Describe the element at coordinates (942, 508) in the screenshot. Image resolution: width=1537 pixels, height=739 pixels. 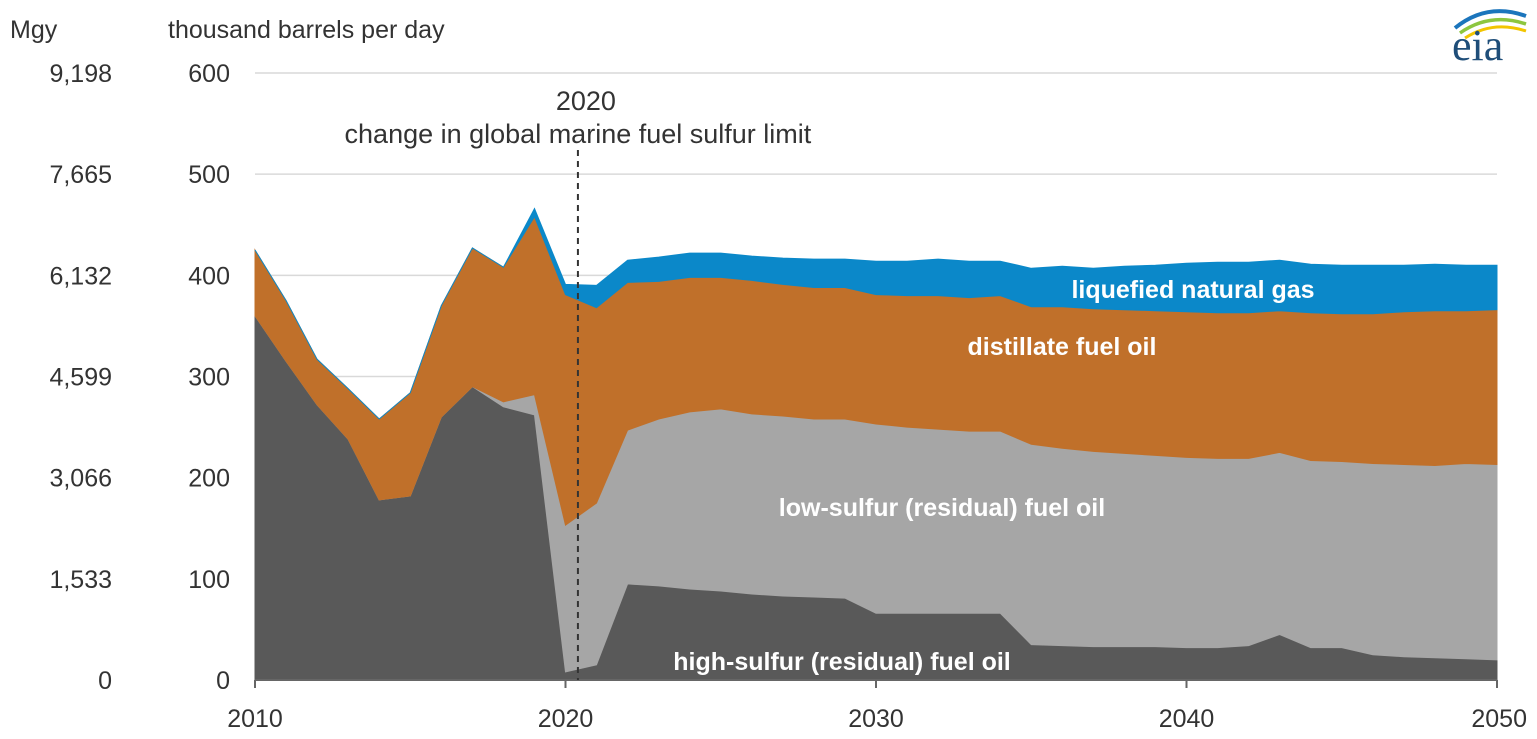
I see `series-label-low-sulfur: low-sulfur (residual) fuel oil` at that location.